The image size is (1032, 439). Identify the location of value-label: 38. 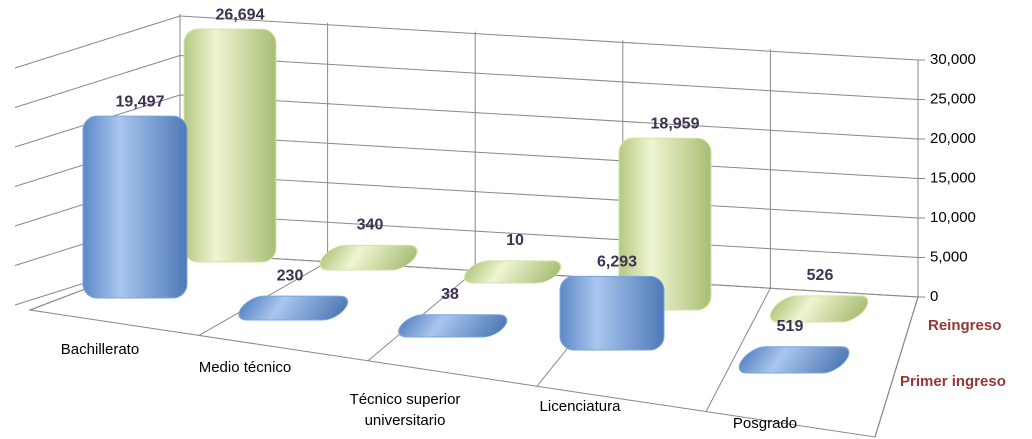
(450, 294).